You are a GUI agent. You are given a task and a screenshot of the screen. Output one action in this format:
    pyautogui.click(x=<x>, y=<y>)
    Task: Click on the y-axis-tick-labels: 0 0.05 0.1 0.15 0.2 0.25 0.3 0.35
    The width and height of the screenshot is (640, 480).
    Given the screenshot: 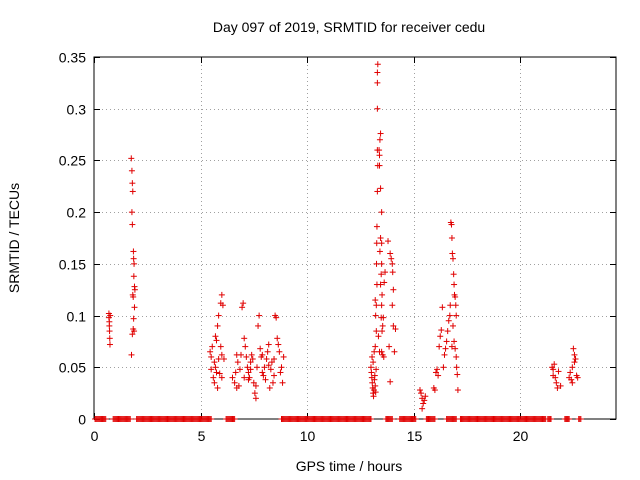 What is the action you would take?
    pyautogui.click(x=72, y=239)
    